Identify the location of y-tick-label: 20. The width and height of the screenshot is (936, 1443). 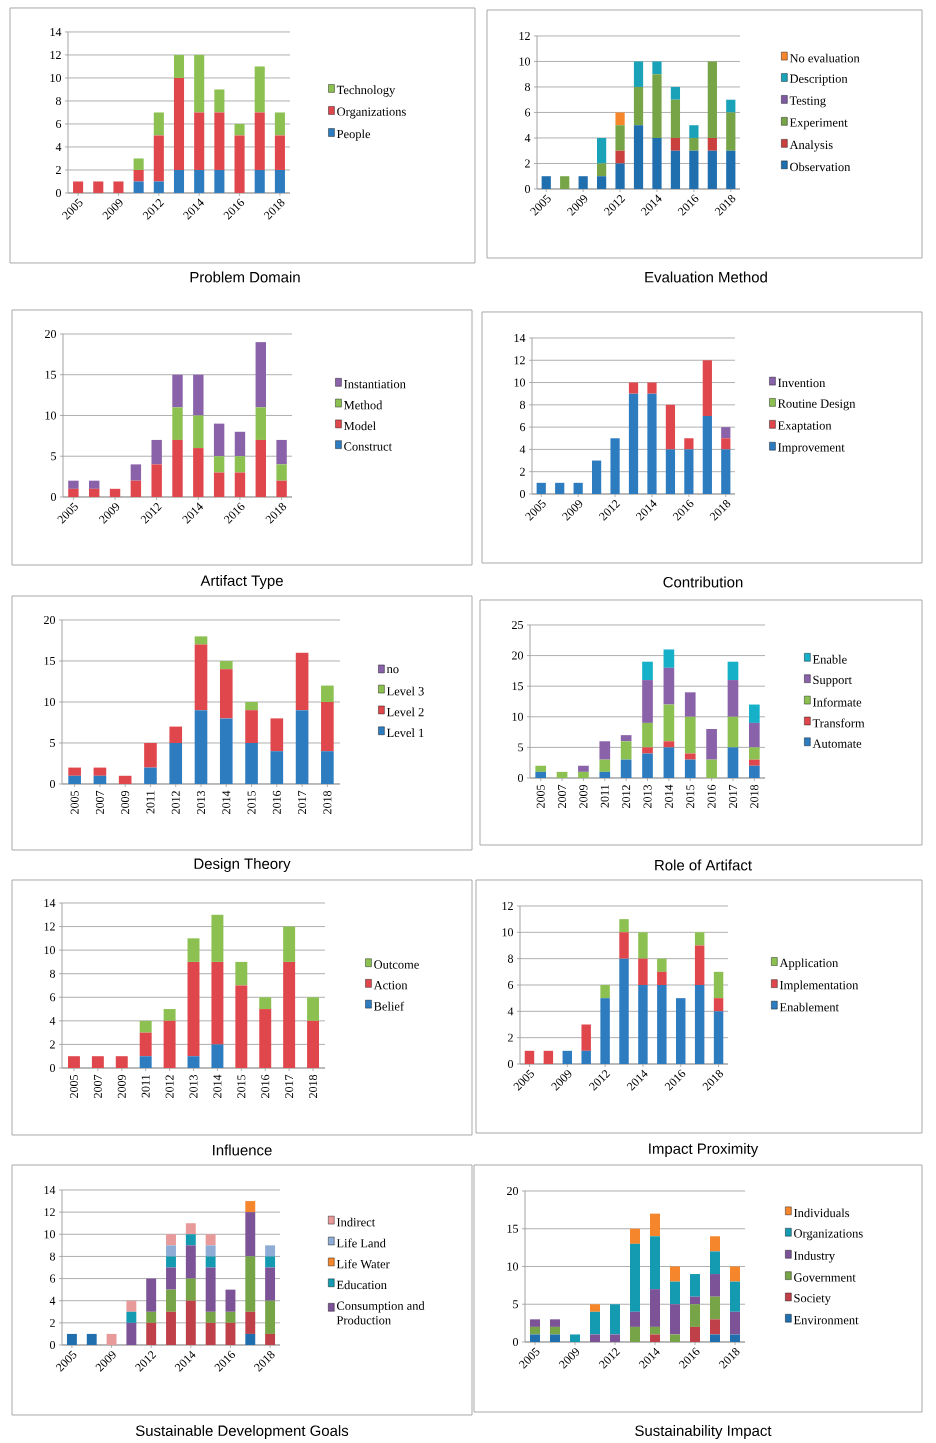
(50, 620).